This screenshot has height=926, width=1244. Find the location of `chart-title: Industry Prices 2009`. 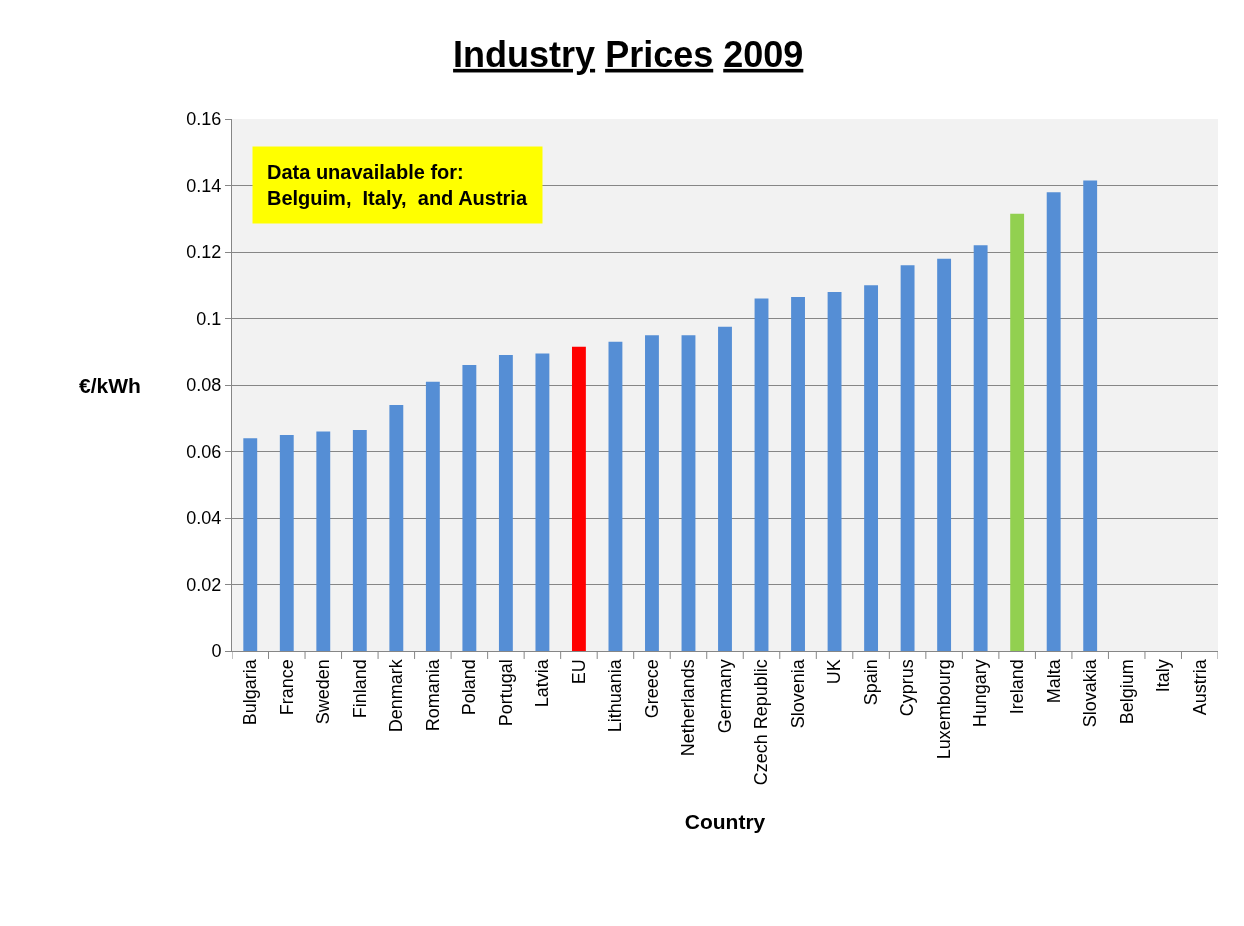

chart-title: Industry Prices 2009 is located at coordinates (628, 54).